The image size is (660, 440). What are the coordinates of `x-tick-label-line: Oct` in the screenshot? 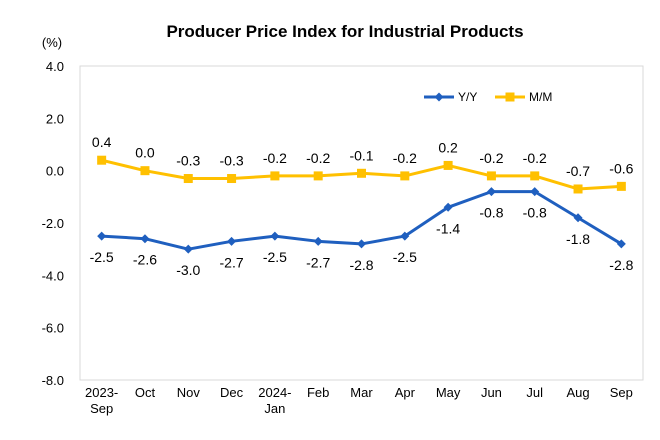 It's located at (145, 392).